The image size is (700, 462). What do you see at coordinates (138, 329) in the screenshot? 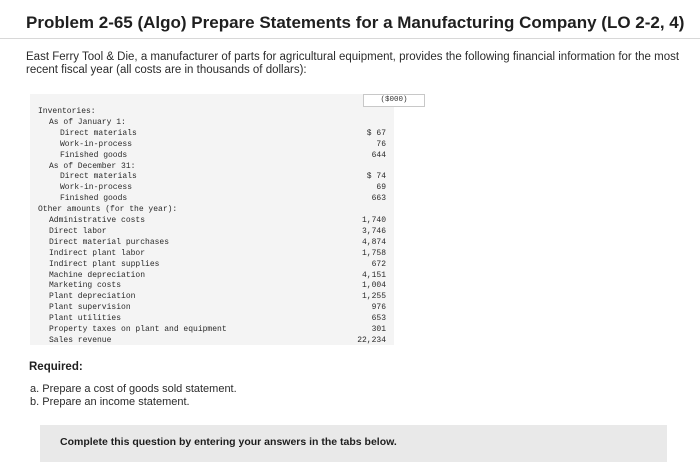
I see `row-label: Property taxes on plant and equipment` at bounding box center [138, 329].